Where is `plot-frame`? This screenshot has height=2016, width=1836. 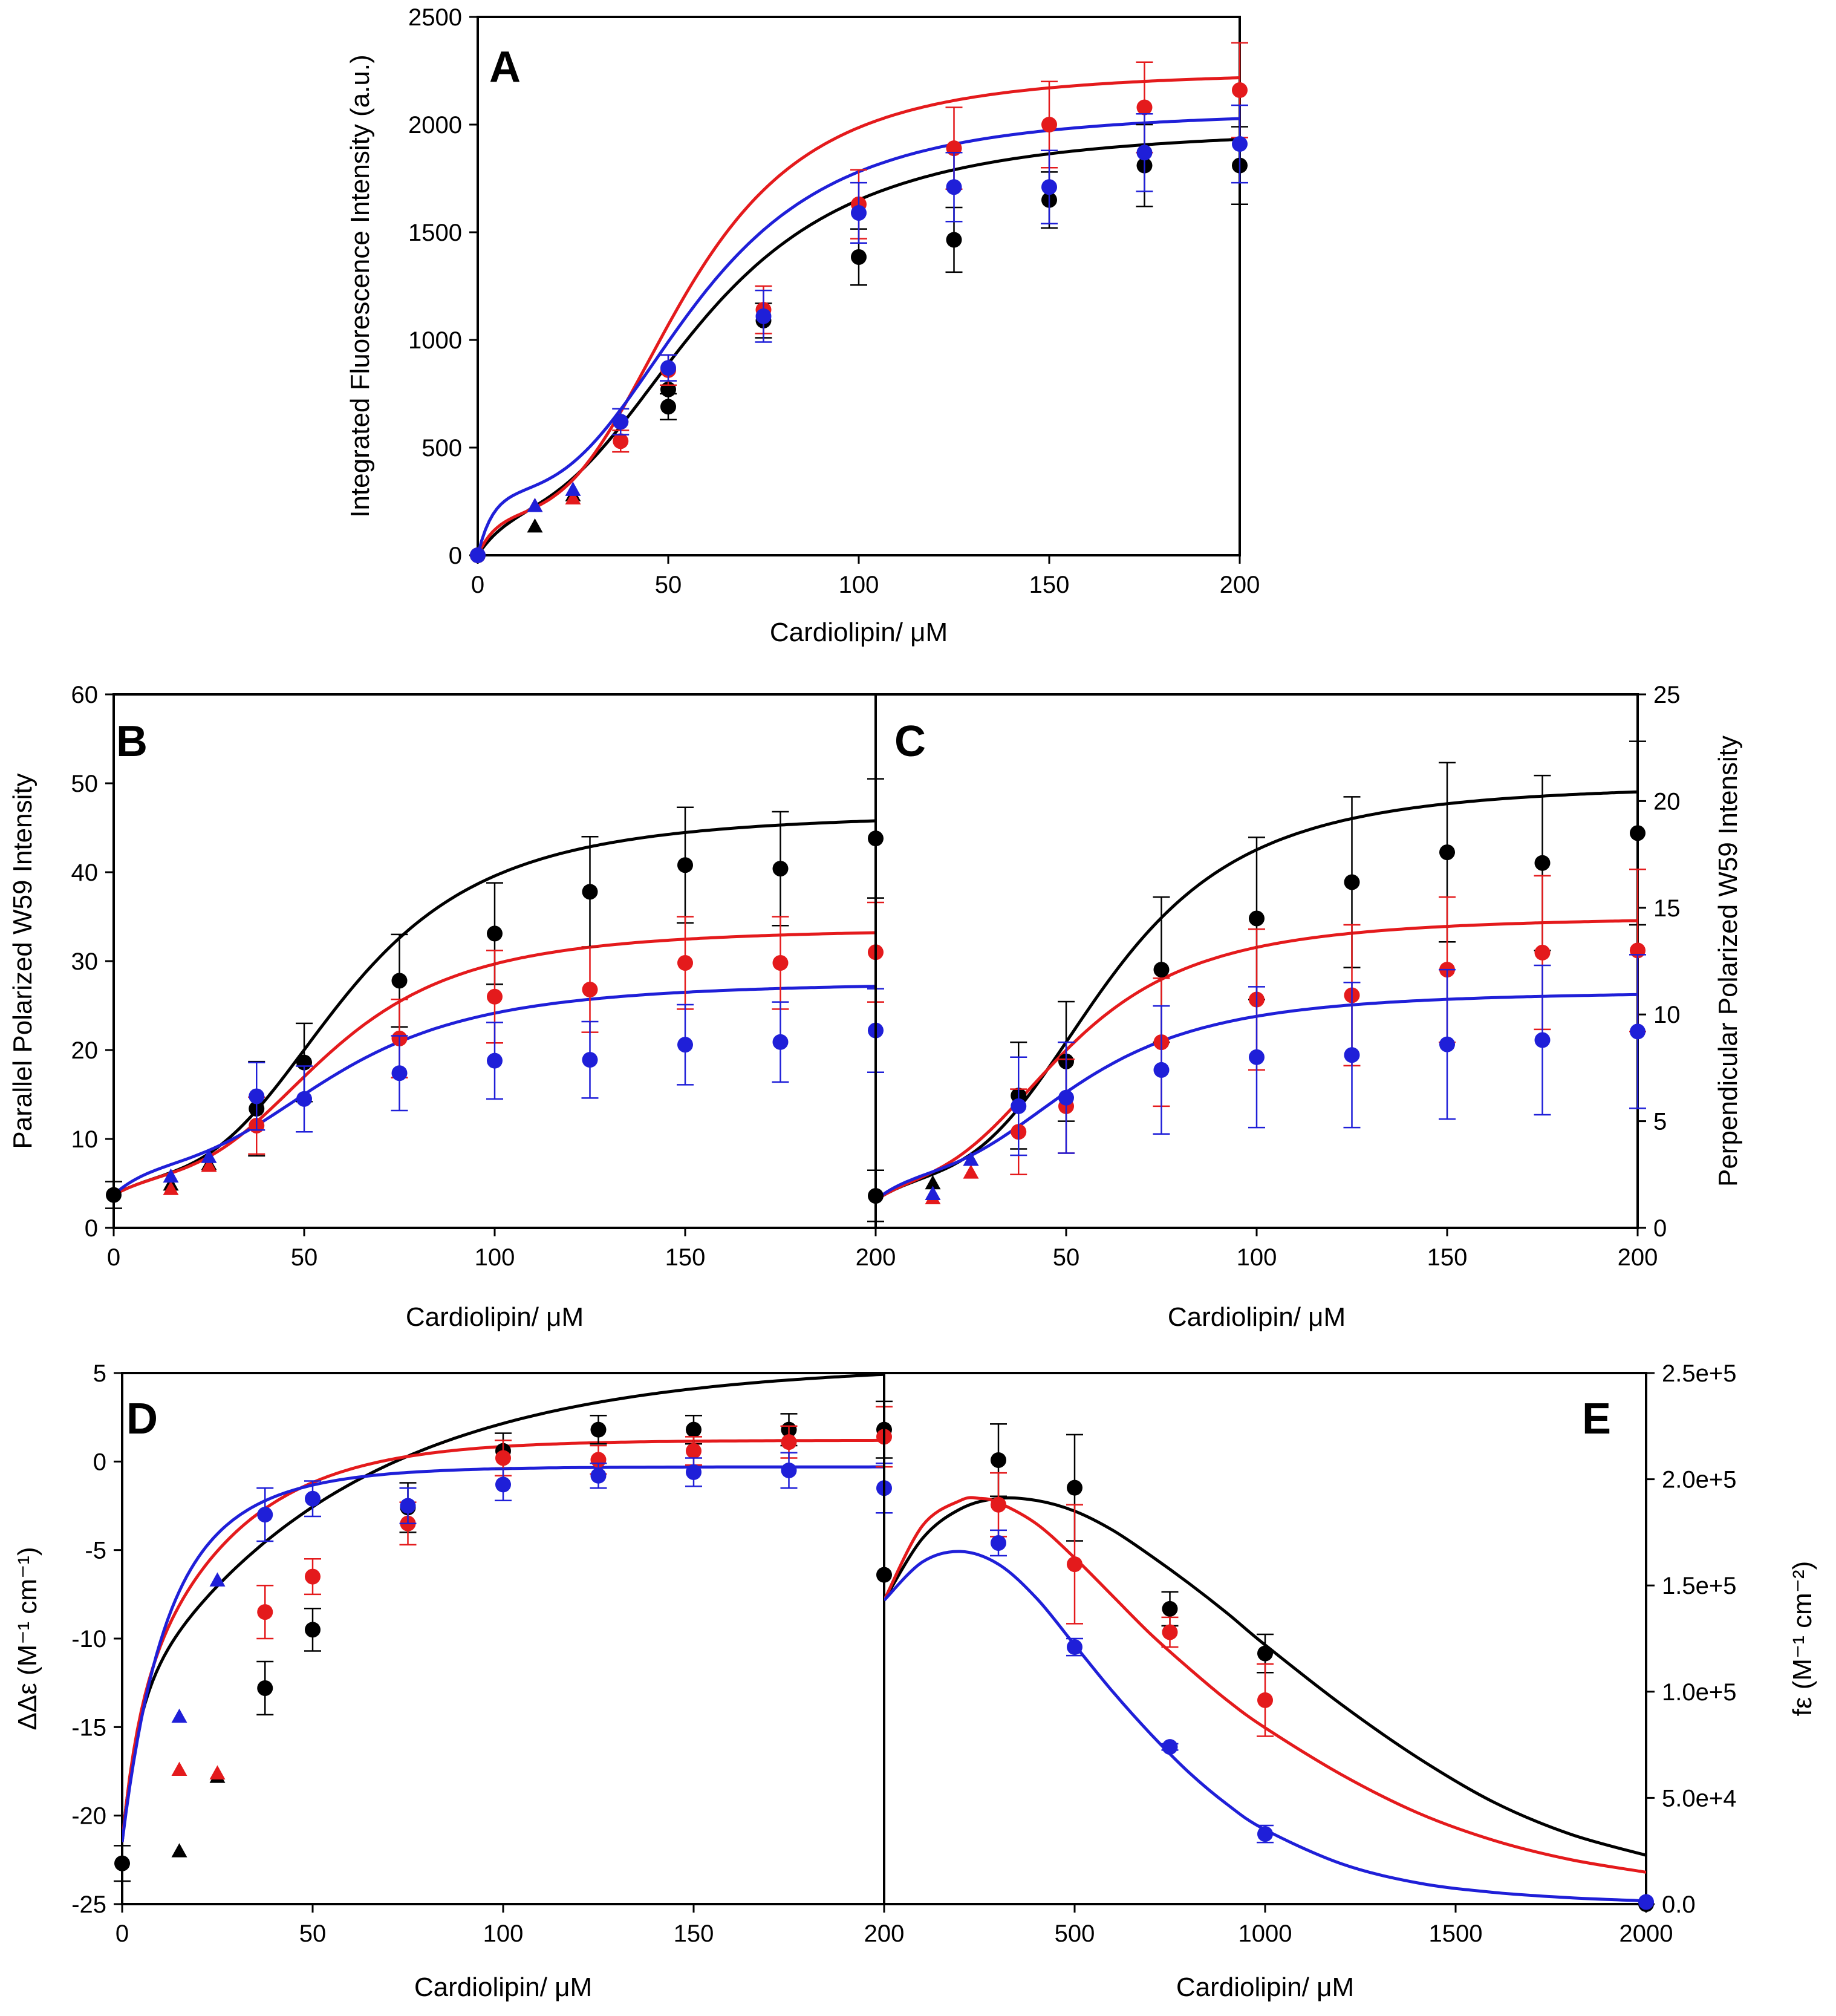 plot-frame is located at coordinates (859, 286).